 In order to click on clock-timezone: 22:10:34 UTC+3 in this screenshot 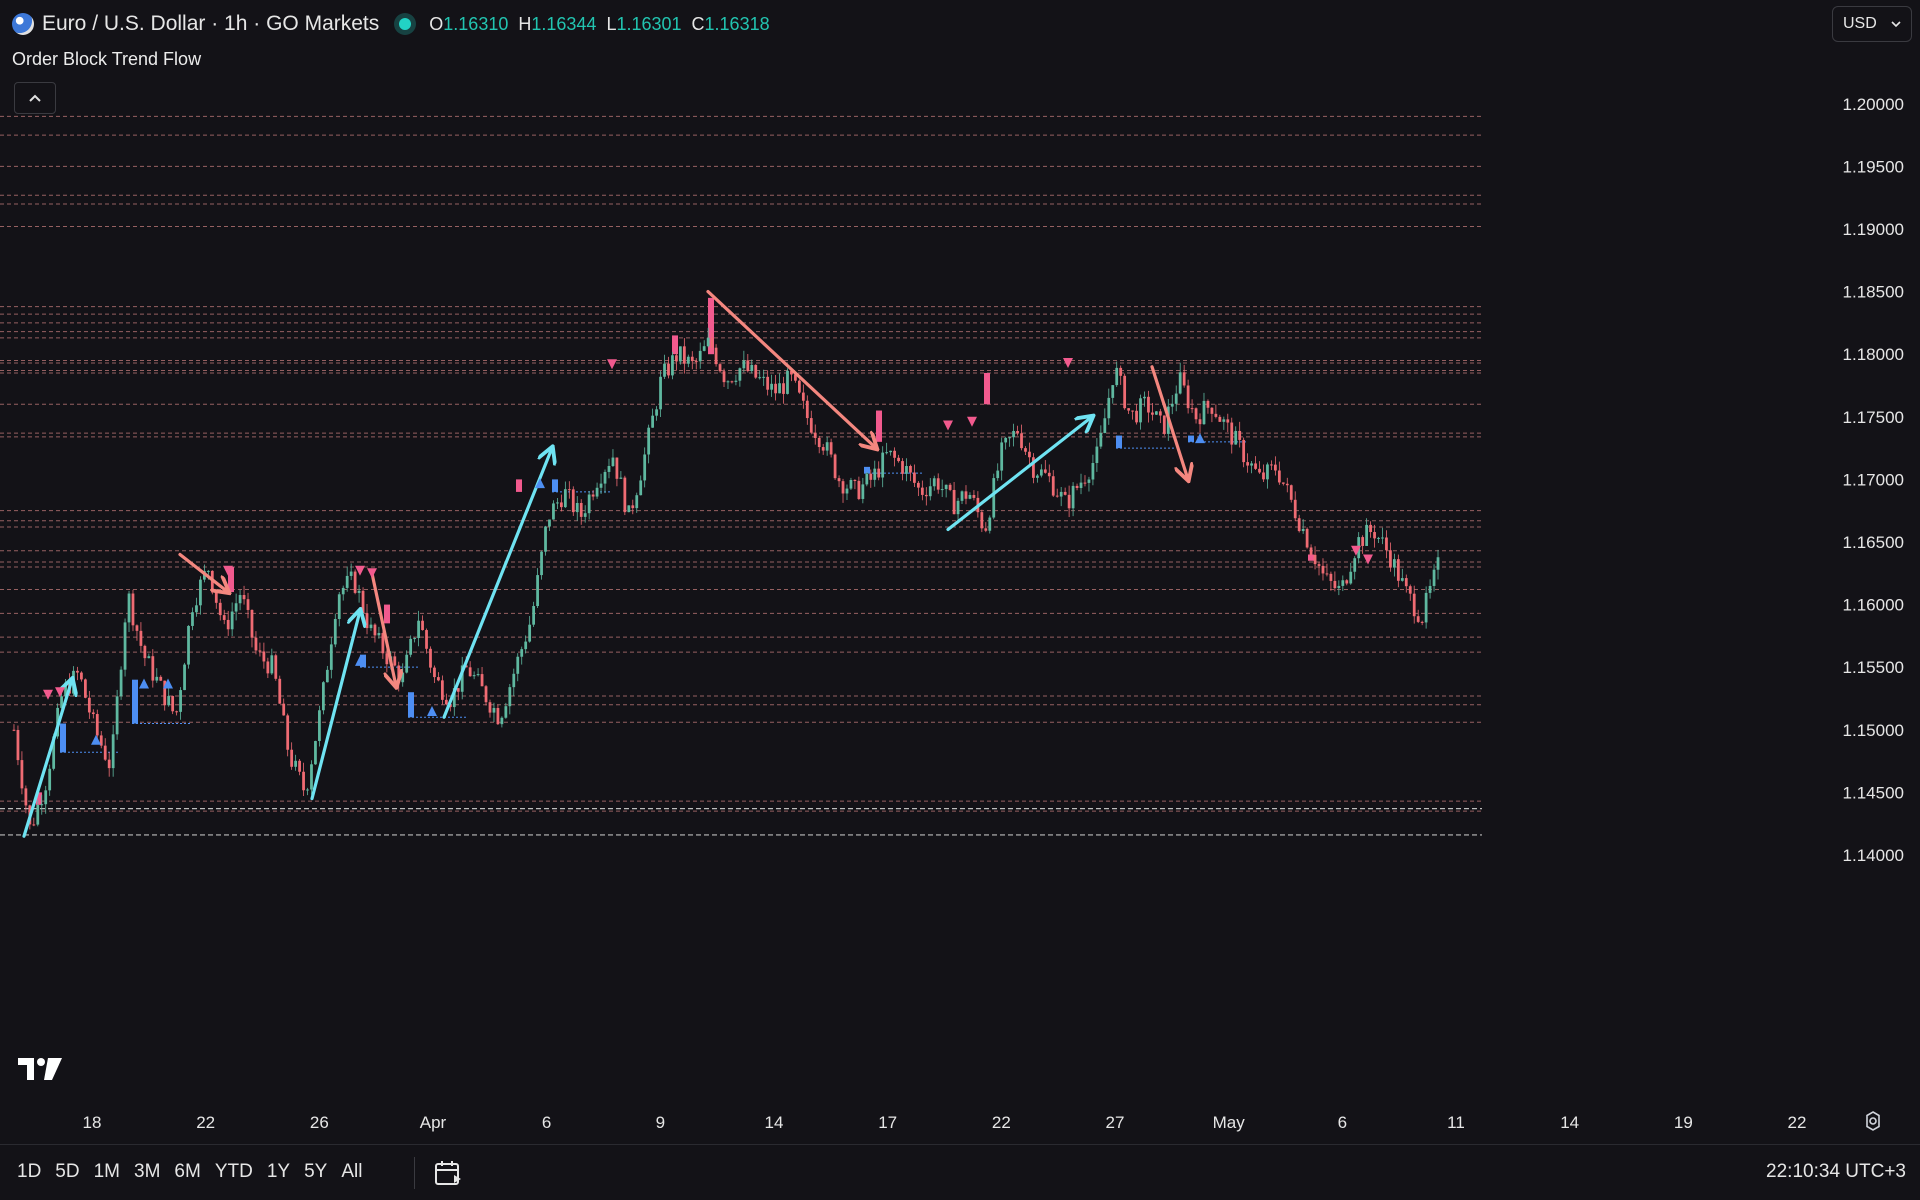, I will do `click(1836, 1171)`.